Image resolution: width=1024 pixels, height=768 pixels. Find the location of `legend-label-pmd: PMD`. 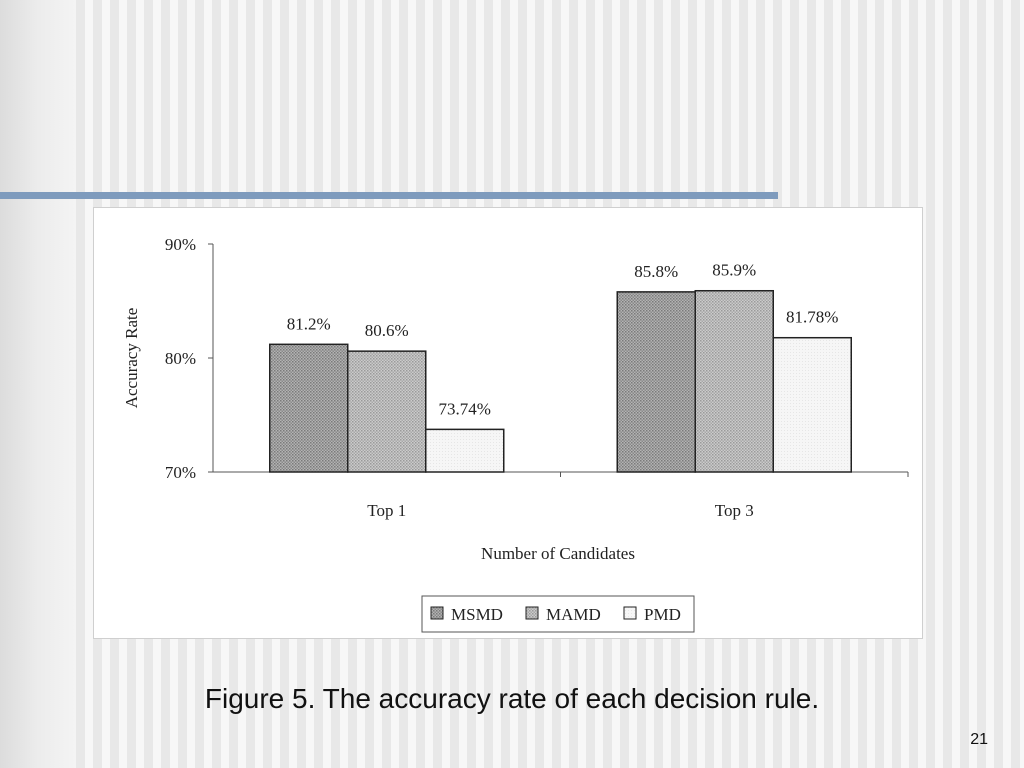

legend-label-pmd: PMD is located at coordinates (662, 614).